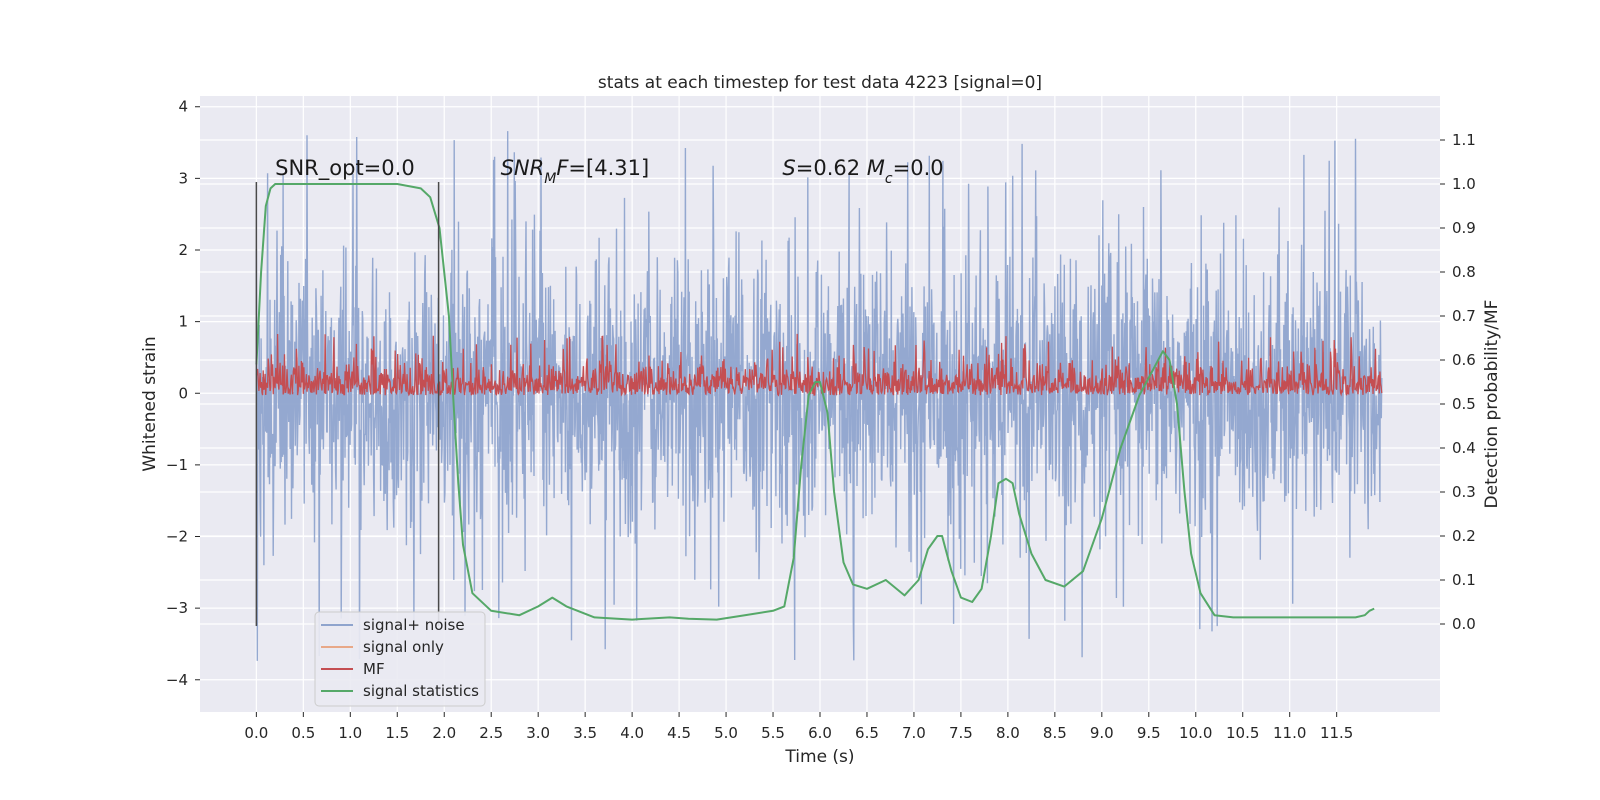 The width and height of the screenshot is (1600, 800). What do you see at coordinates (585, 733) in the screenshot?
I see `x-tick-label: 3.5` at bounding box center [585, 733].